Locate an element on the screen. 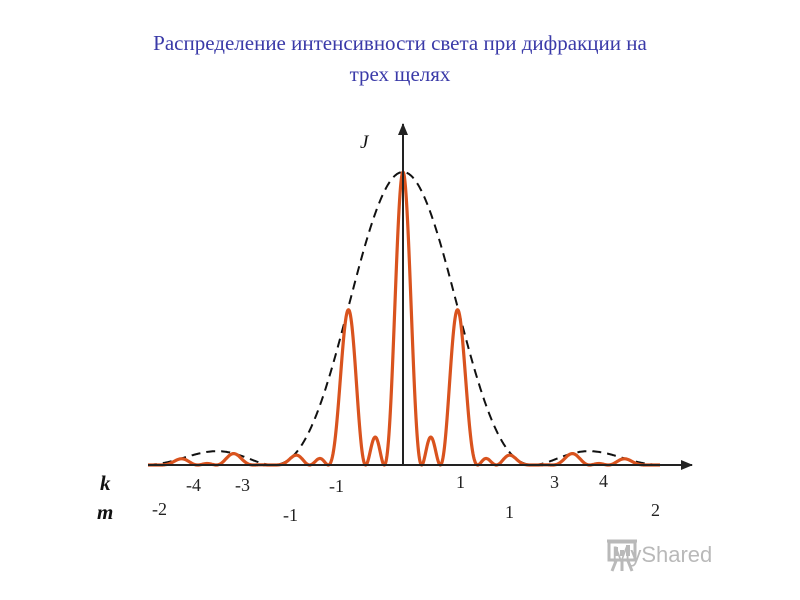 The height and width of the screenshot is (600, 800). m-row-label: m is located at coordinates (105, 512).